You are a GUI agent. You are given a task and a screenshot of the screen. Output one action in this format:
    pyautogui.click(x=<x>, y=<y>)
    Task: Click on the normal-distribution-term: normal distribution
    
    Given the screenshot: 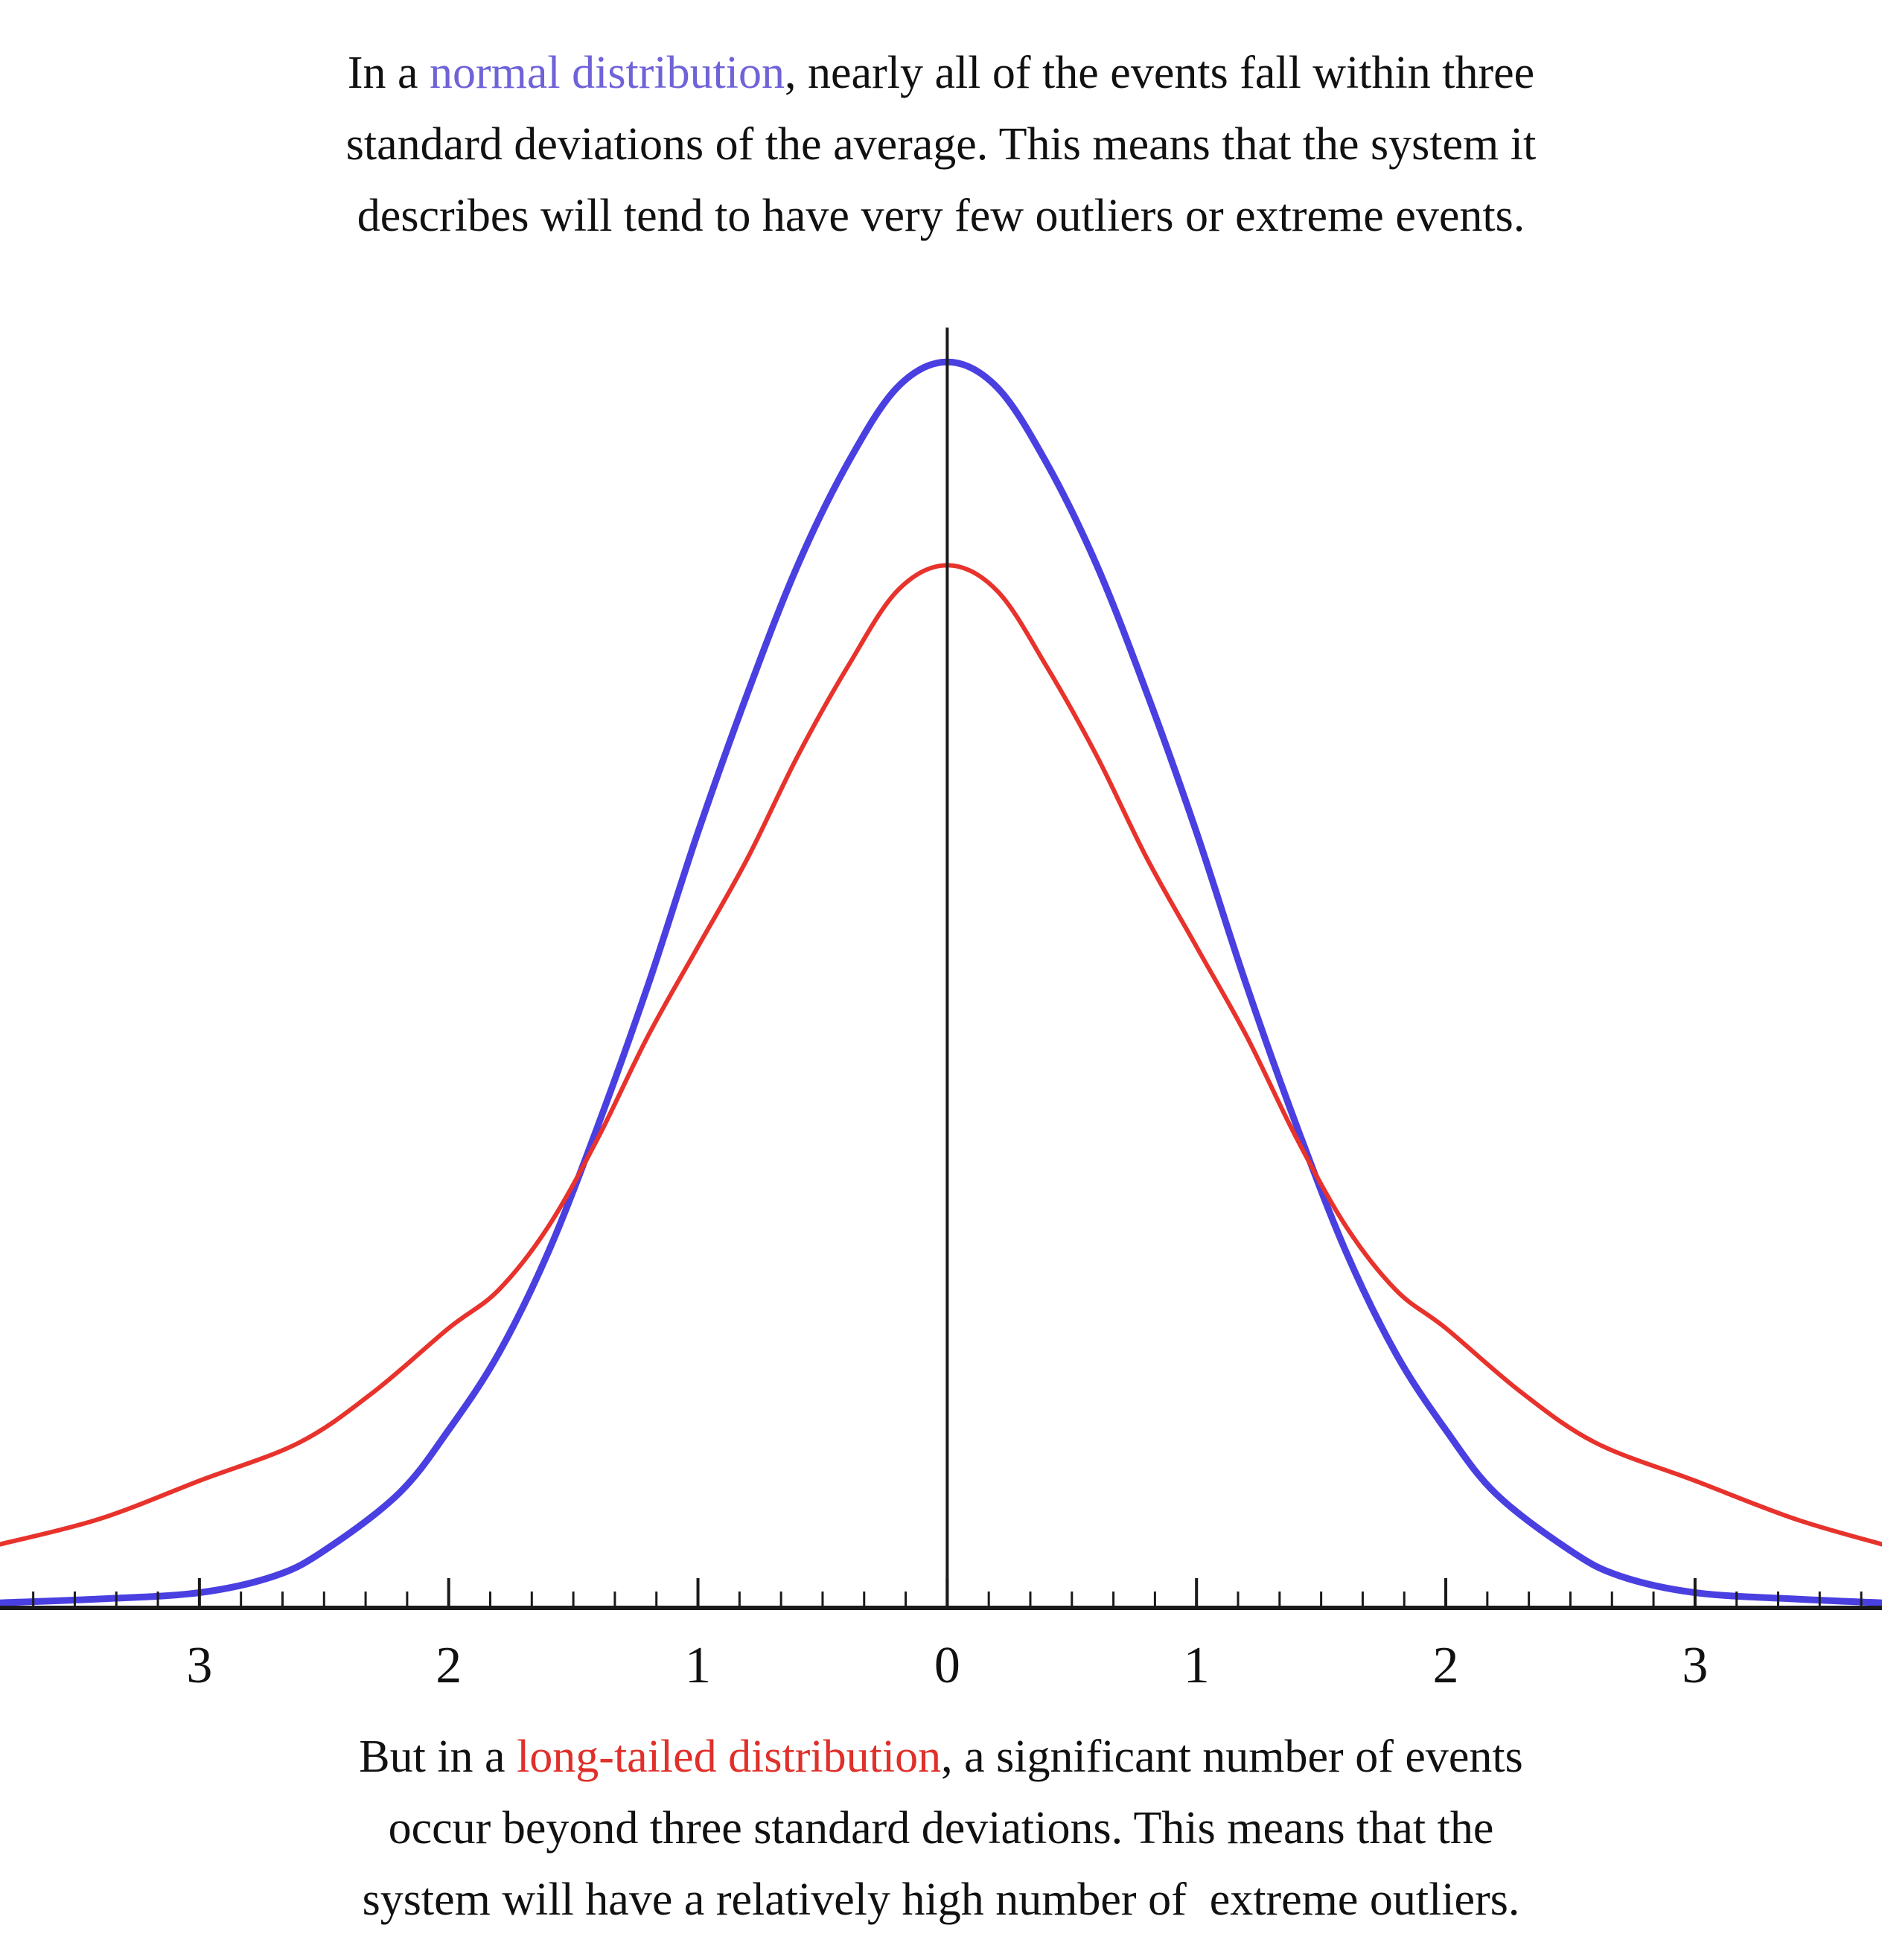 What is the action you would take?
    pyautogui.click(x=607, y=73)
    